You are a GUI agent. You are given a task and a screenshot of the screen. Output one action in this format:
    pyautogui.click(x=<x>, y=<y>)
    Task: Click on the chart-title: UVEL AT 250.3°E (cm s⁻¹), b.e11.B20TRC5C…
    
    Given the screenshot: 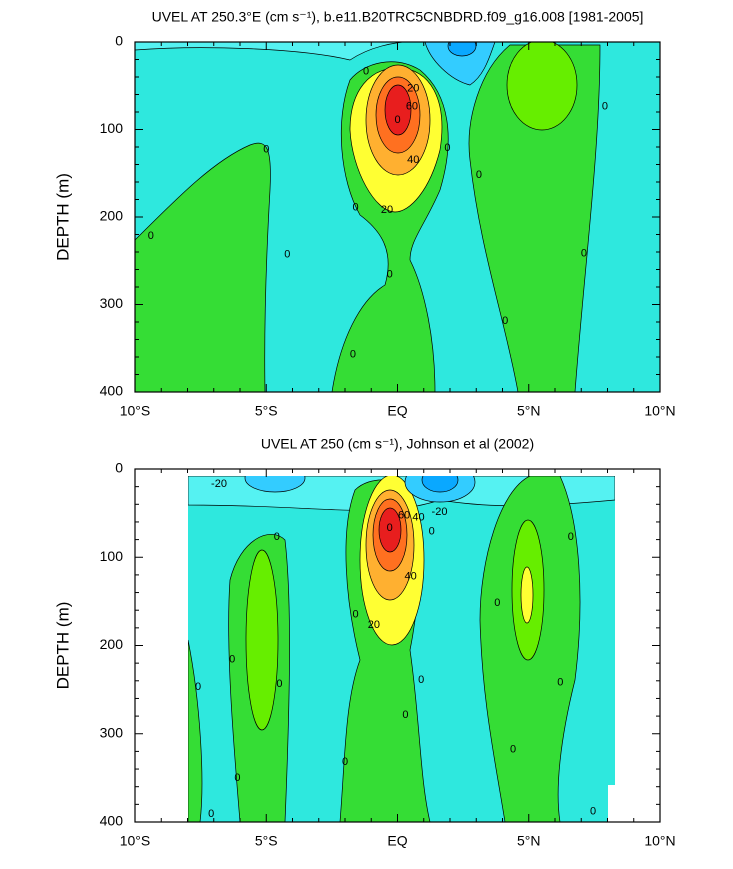 What is the action you would take?
    pyautogui.click(x=398, y=17)
    